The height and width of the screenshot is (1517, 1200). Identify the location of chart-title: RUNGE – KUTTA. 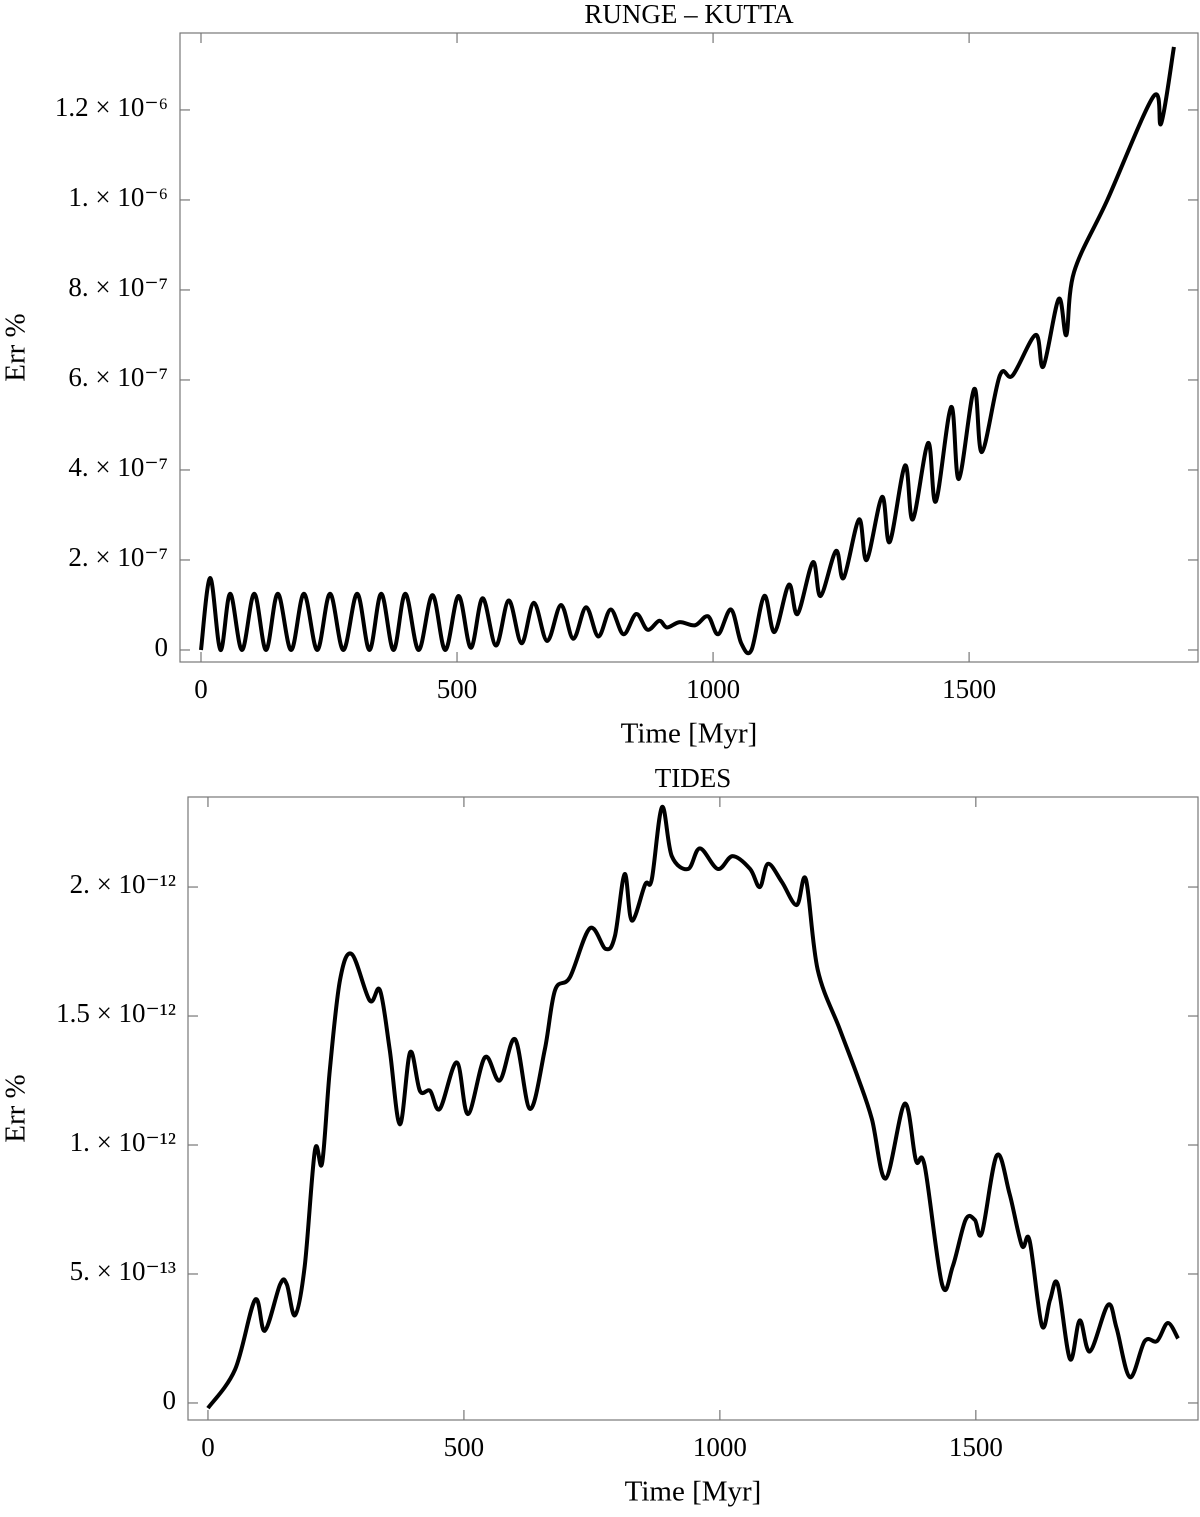
(689, 14).